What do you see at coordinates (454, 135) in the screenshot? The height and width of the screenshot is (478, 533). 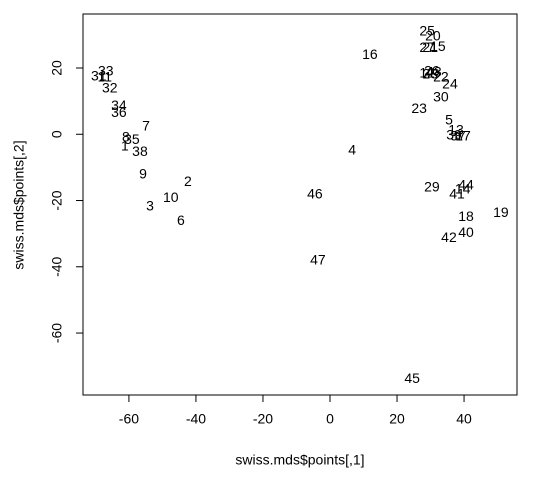 I see `point-label: 39` at bounding box center [454, 135].